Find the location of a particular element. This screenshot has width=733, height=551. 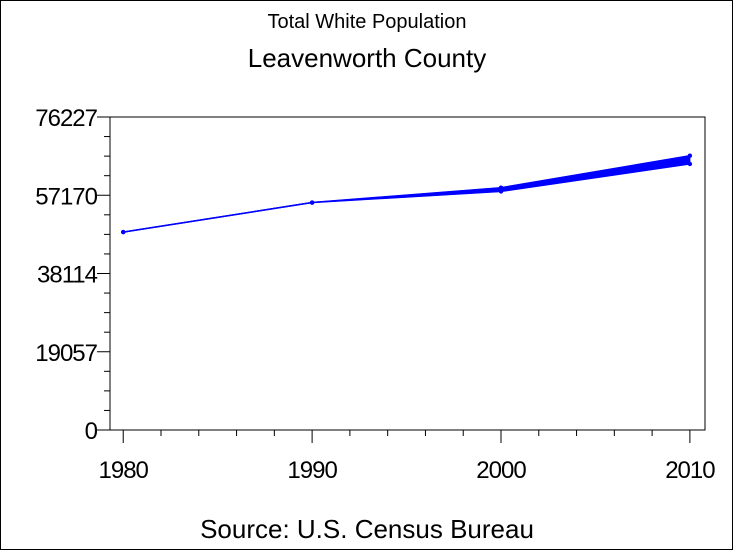

y-tick-label: 0 is located at coordinates (91, 431).